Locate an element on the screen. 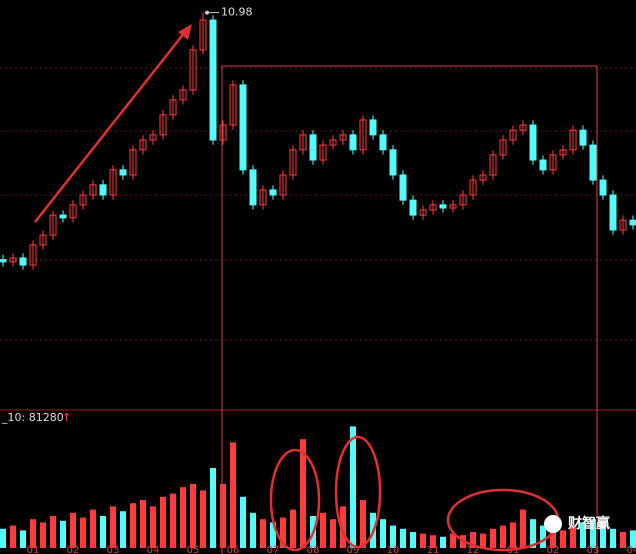 The image size is (636, 554). highlight-ellipse is located at coordinates (295, 500).